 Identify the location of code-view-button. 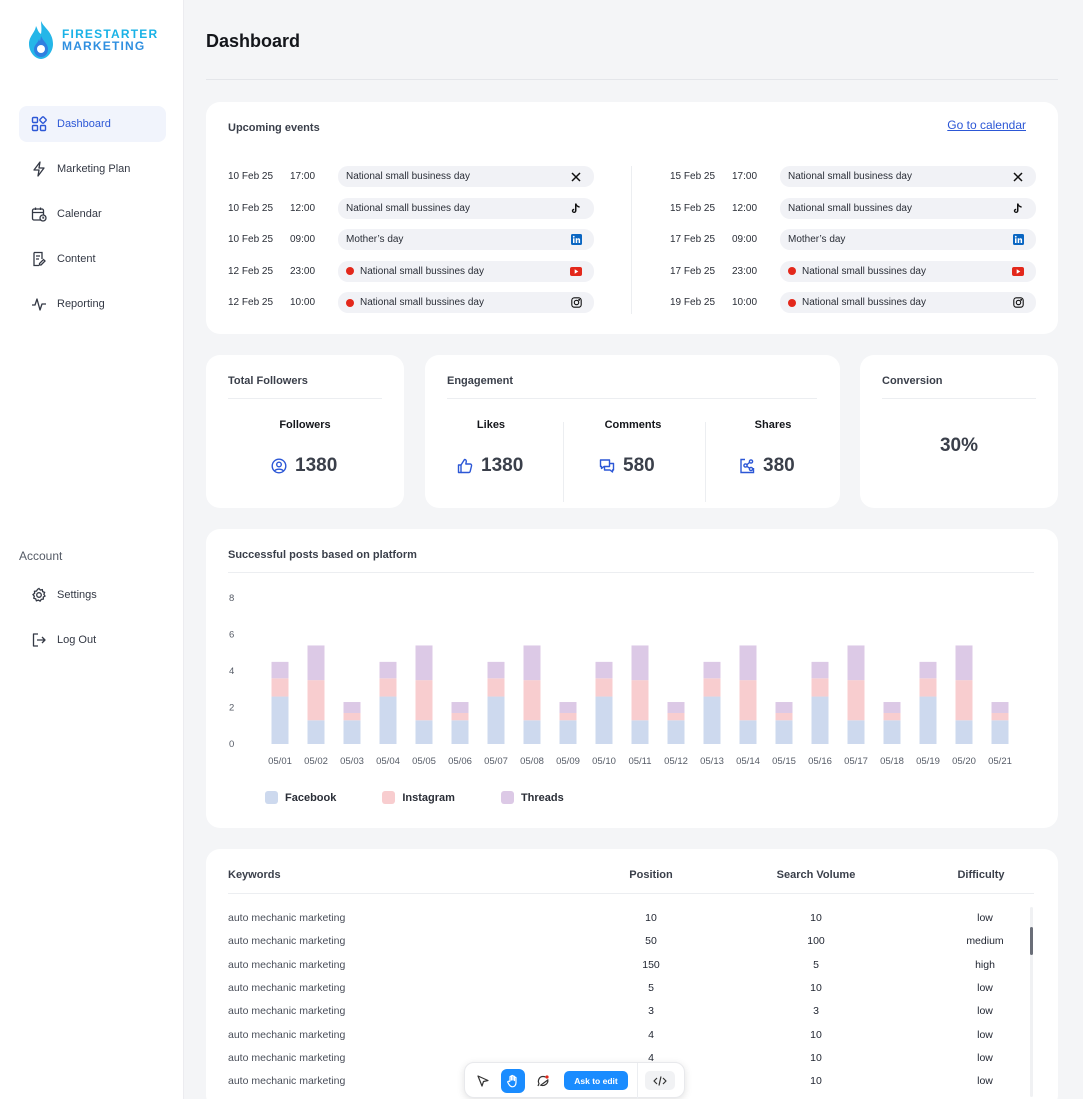
(660, 1080).